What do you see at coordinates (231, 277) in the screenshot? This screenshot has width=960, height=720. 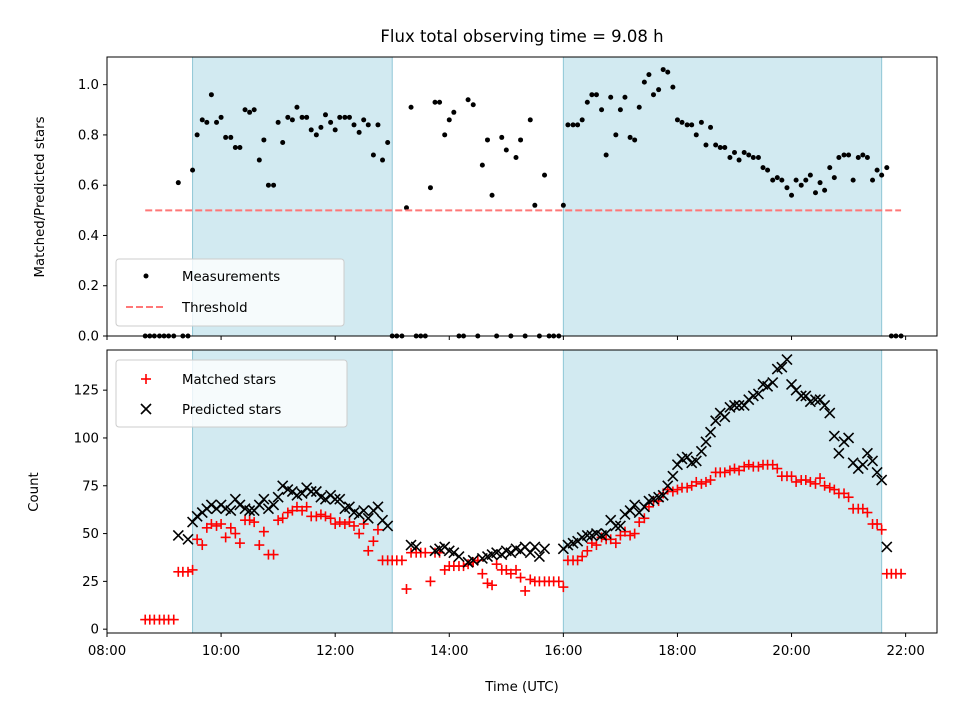 I see `legend-measurements-label: Measurements` at bounding box center [231, 277].